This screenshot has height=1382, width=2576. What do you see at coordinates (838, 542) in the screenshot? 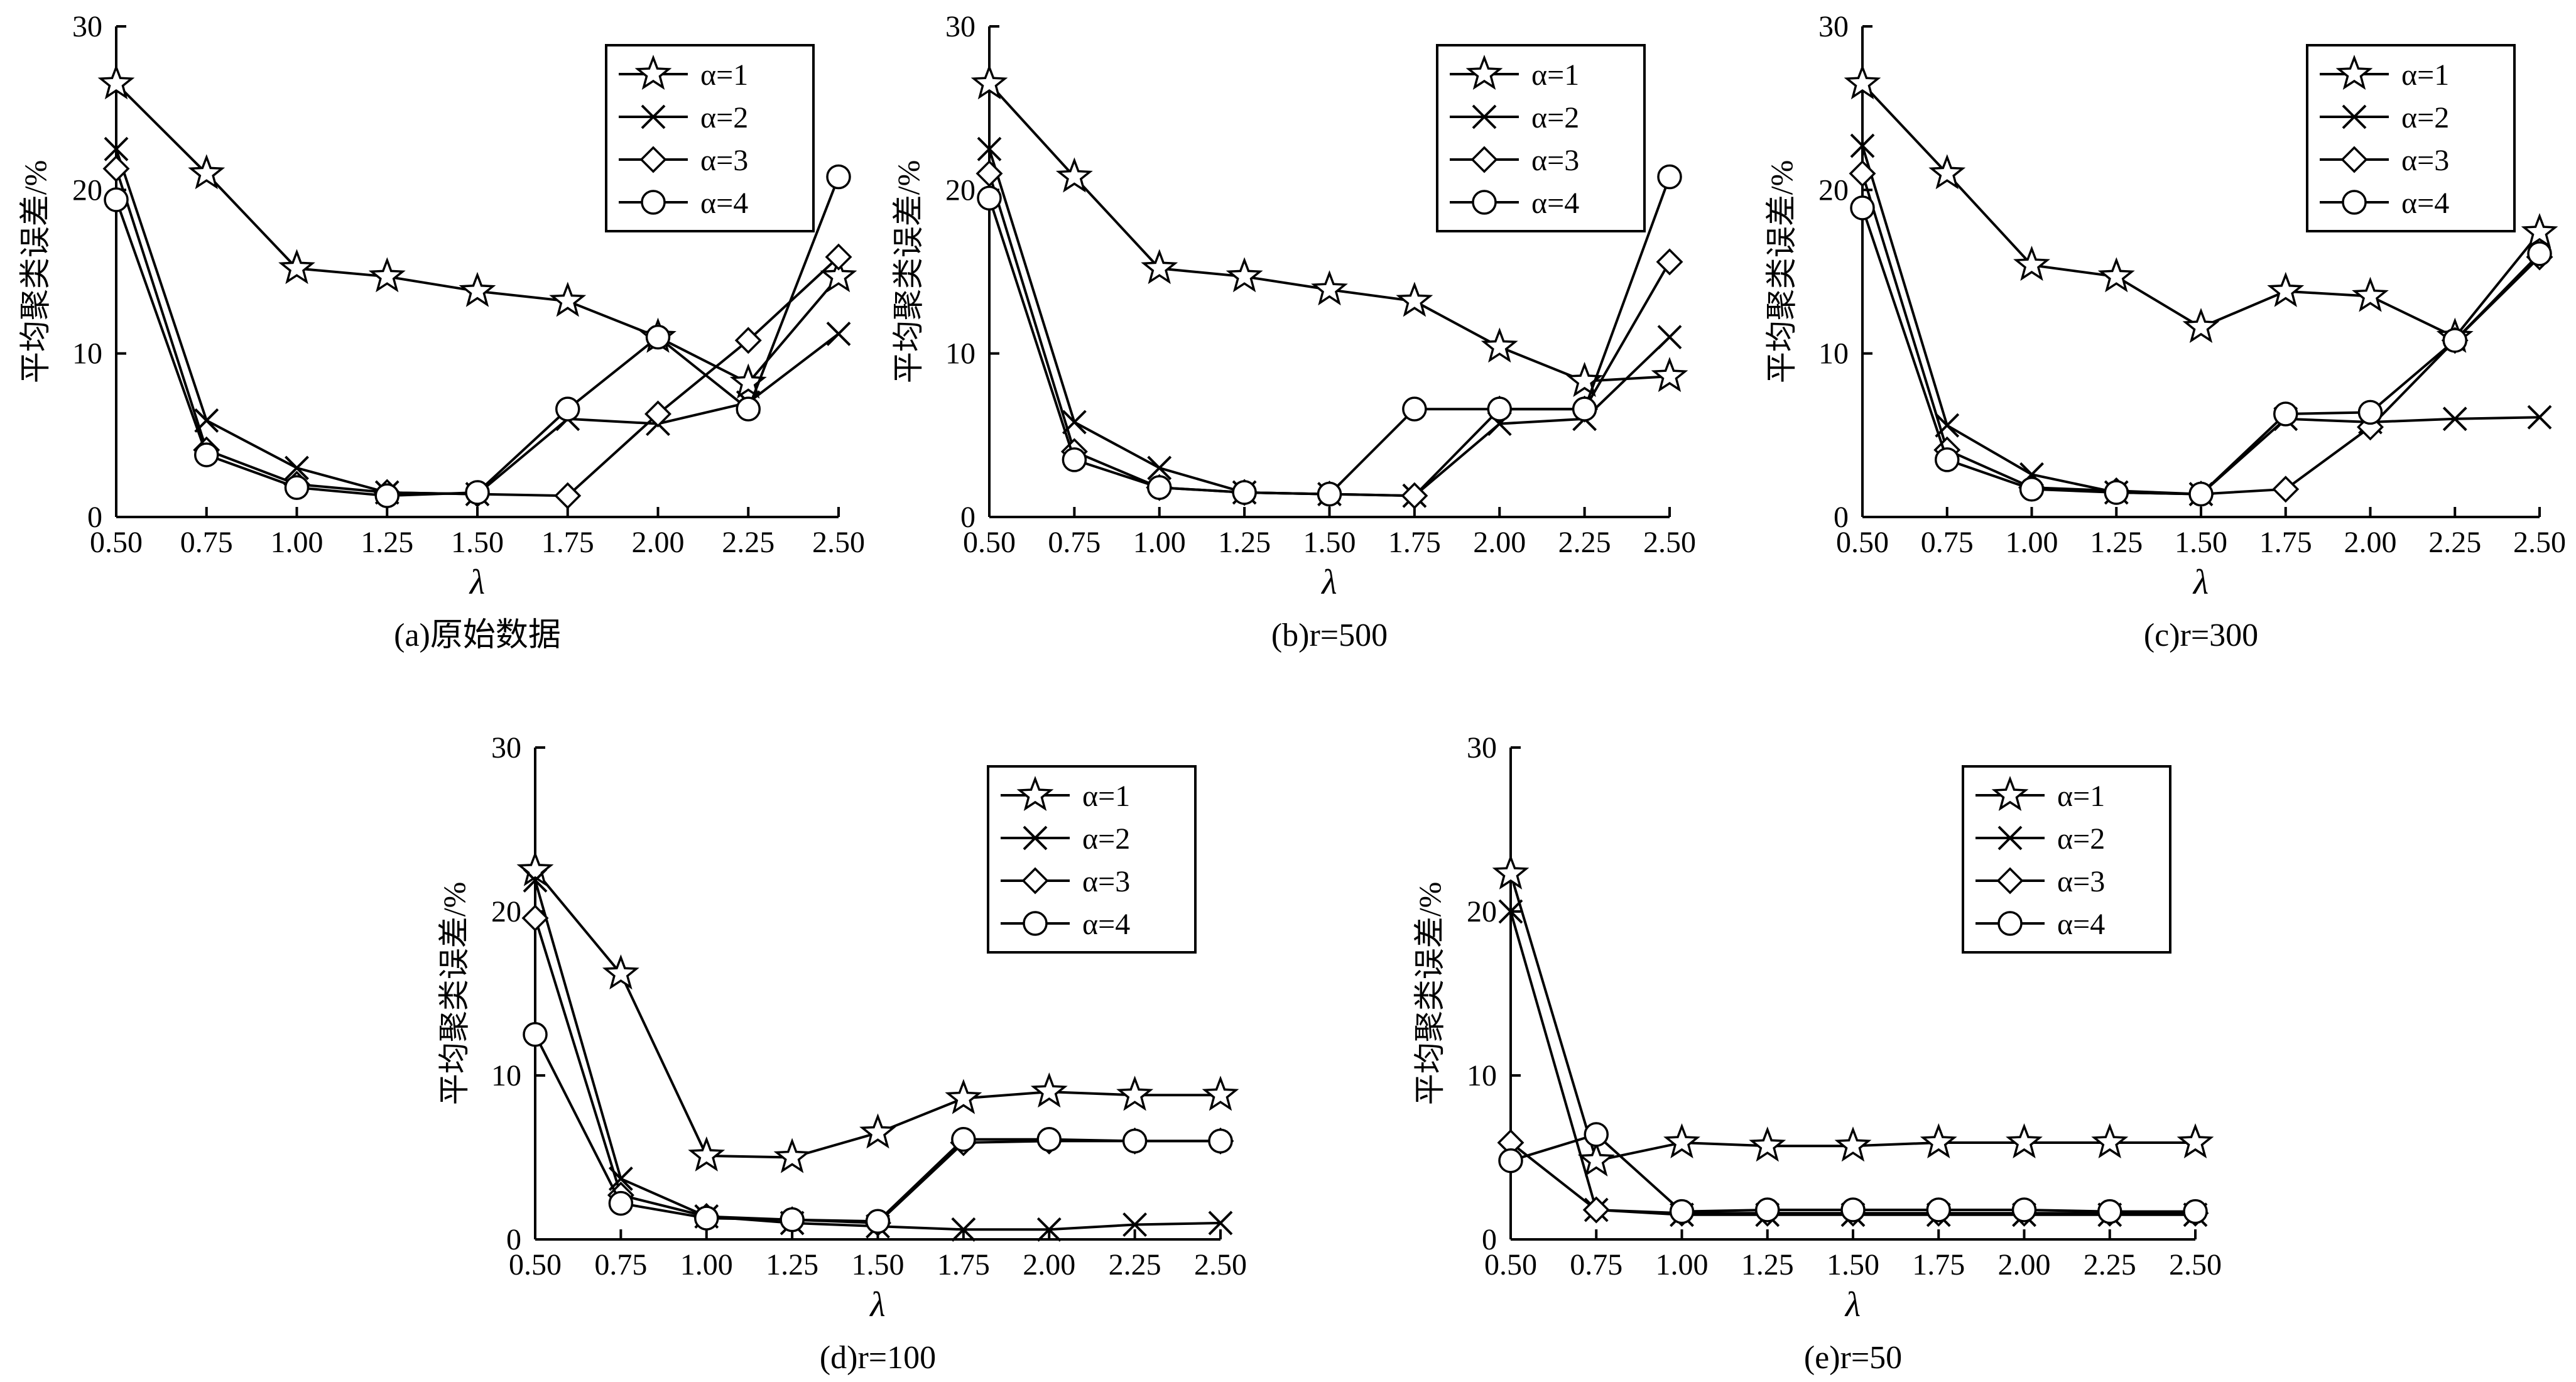
I see `x-tick-label: 2.50` at bounding box center [838, 542].